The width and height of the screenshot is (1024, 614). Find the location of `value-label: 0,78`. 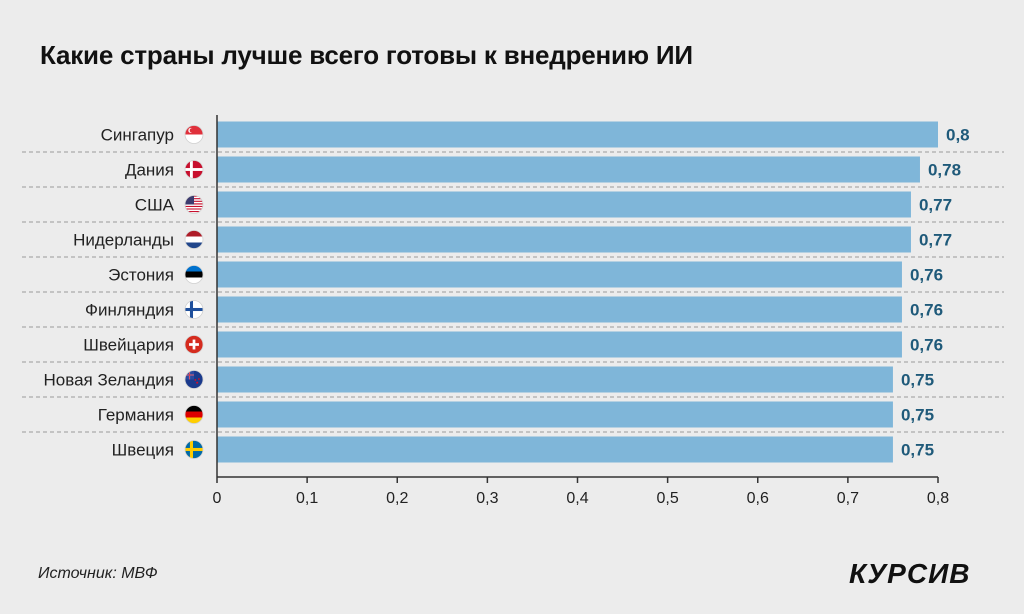

value-label: 0,78 is located at coordinates (944, 170).